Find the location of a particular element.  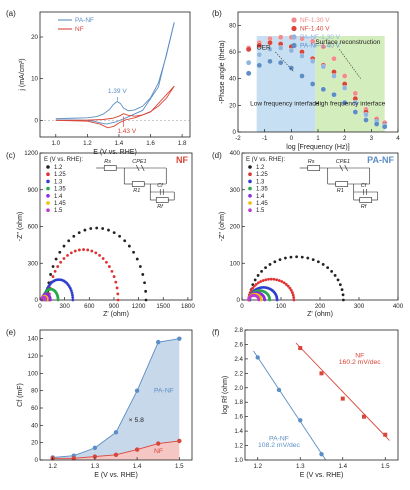

panel-c-xtick-label: 1800 is located at coordinates (188, 306).